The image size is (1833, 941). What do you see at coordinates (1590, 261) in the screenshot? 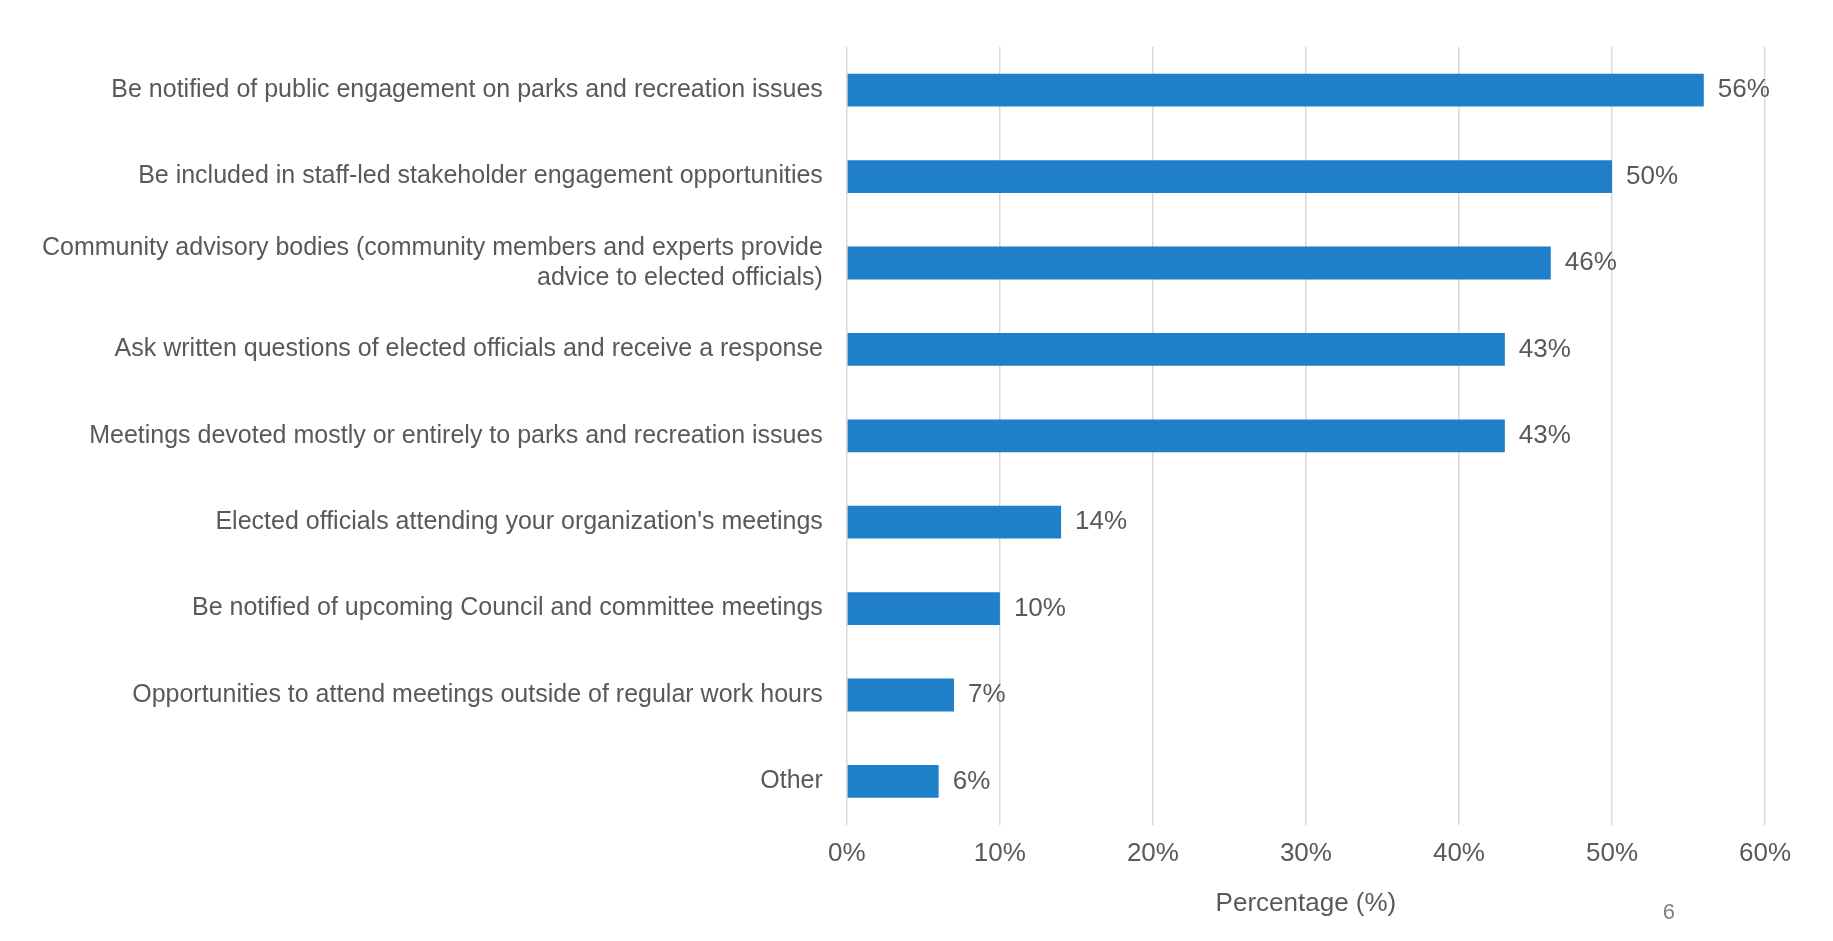
I see `data-label: 46%` at bounding box center [1590, 261].